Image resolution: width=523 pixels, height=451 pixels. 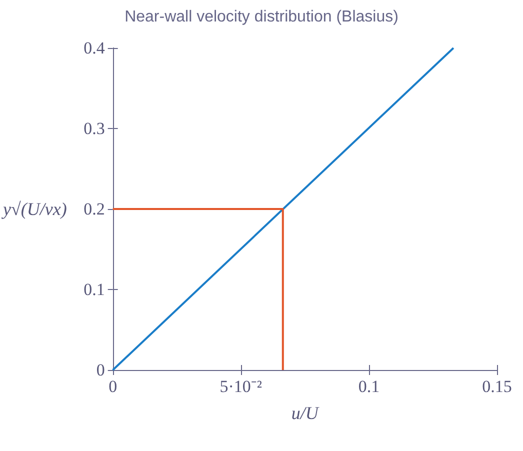 I want to click on y-tick-label: 0.4, so click(x=95, y=48).